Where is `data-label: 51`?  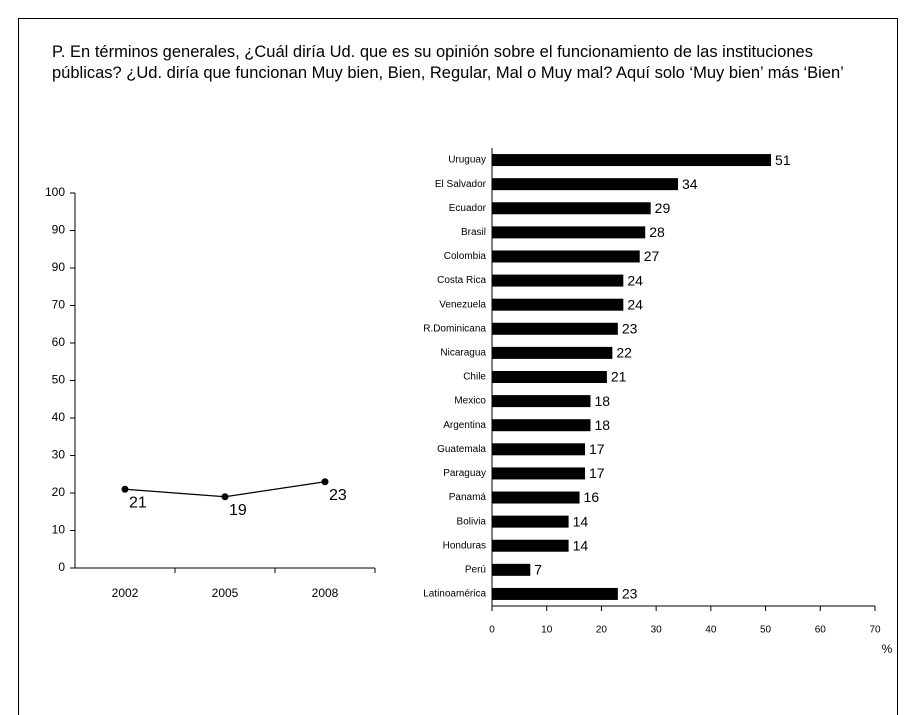
data-label: 51 is located at coordinates (783, 160).